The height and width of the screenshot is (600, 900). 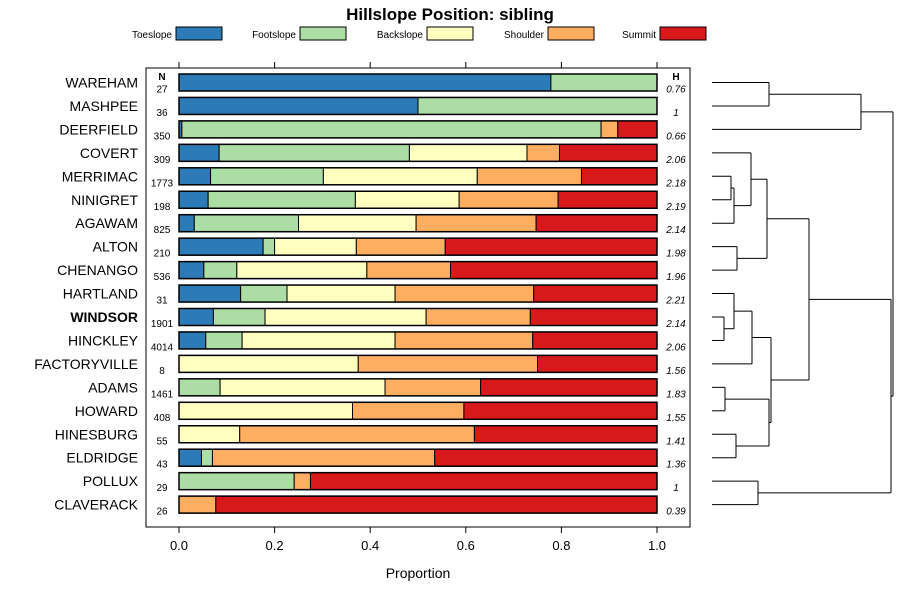 What do you see at coordinates (676, 113) in the screenshot?
I see `row-h: 1` at bounding box center [676, 113].